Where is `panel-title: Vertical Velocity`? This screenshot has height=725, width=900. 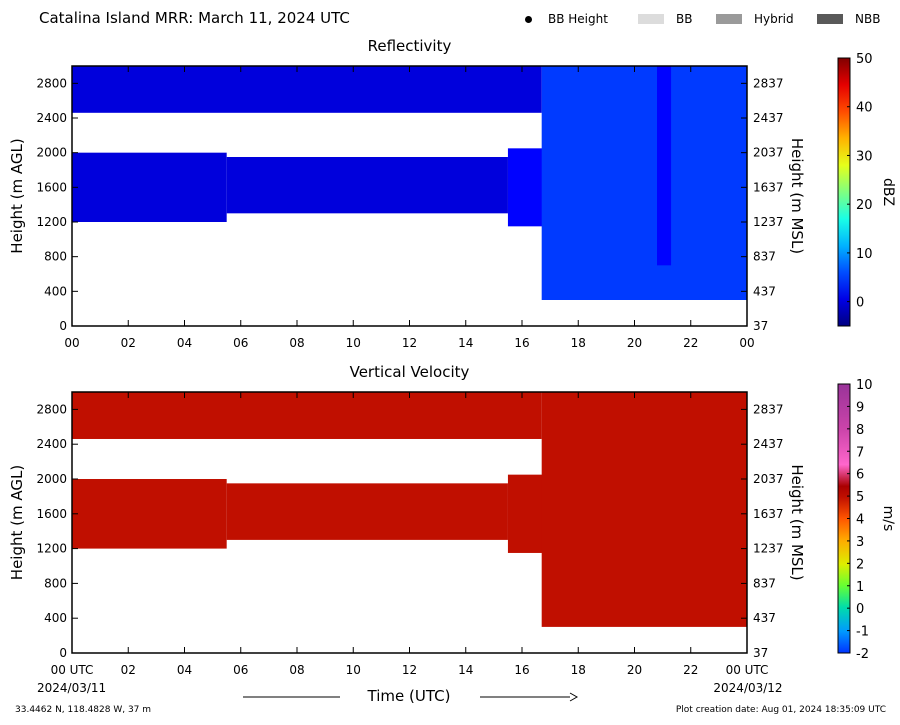
panel-title: Vertical Velocity is located at coordinates (410, 372).